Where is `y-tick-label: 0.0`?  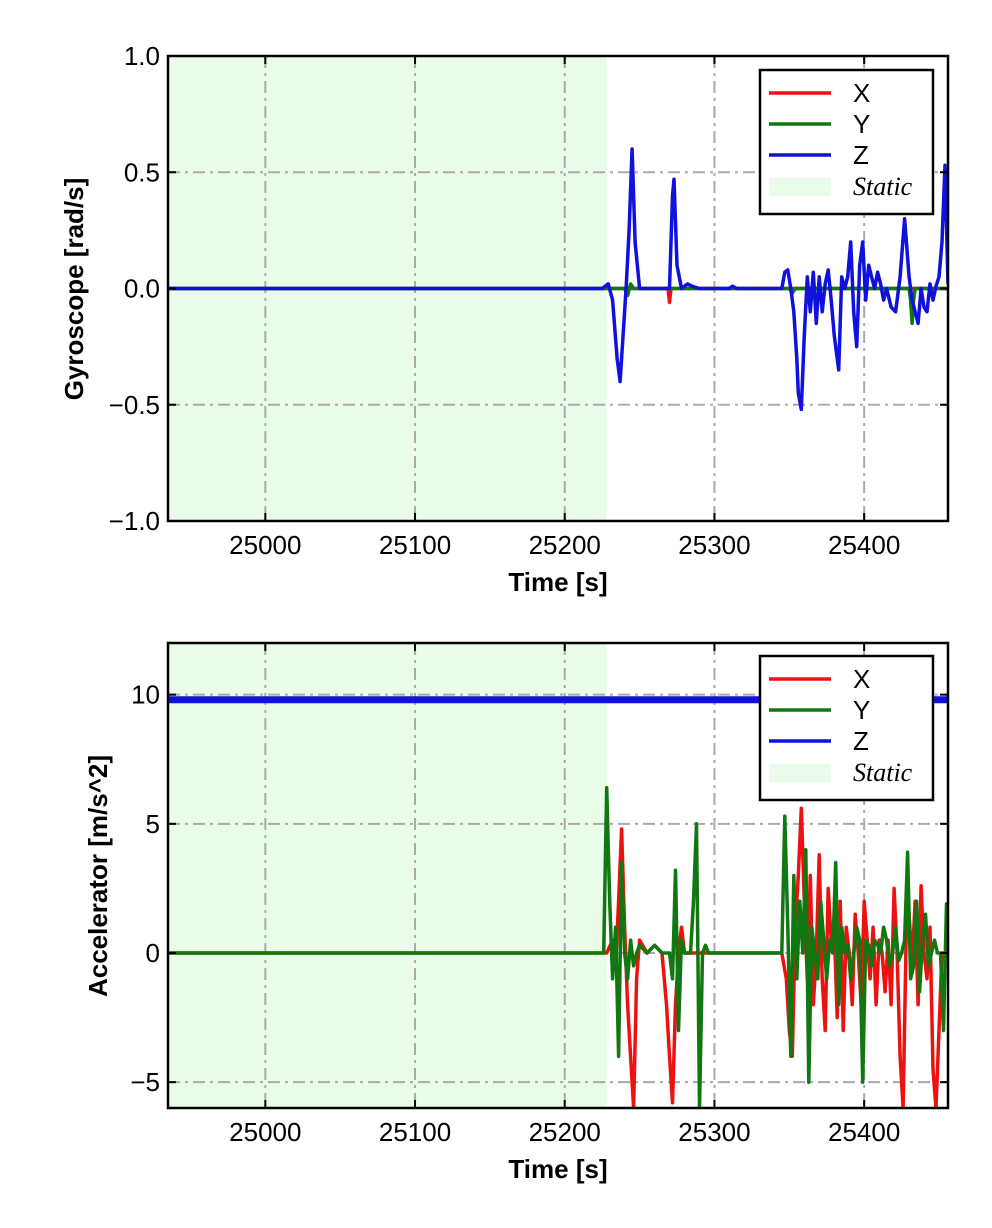 y-tick-label: 0.0 is located at coordinates (142, 289).